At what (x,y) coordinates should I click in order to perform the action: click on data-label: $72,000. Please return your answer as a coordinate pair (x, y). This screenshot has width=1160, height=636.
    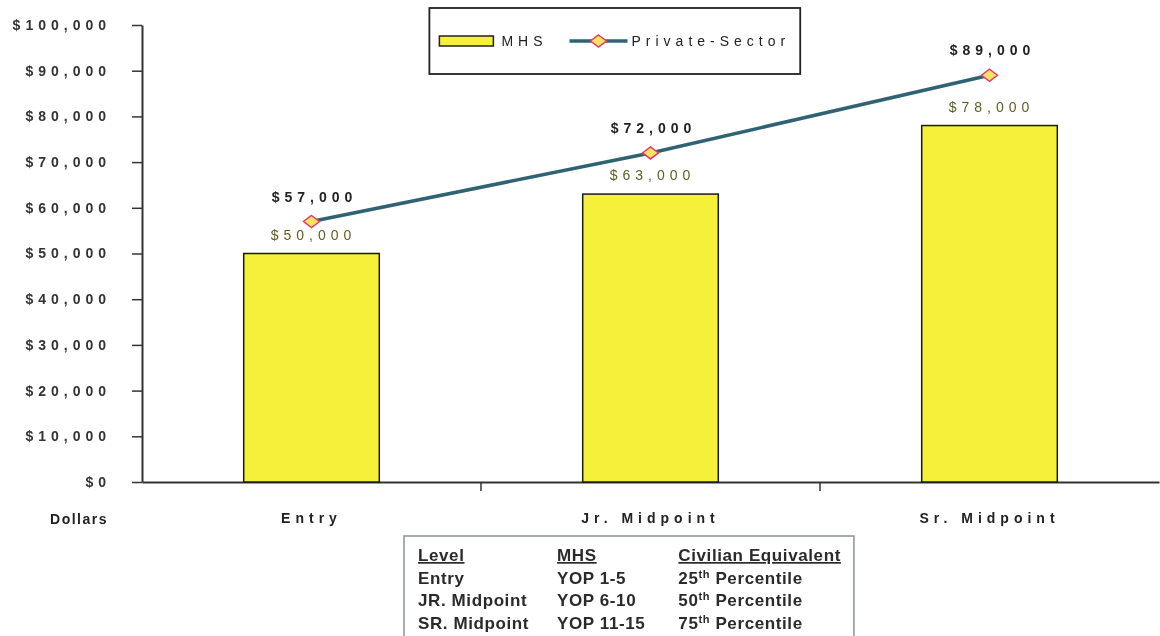
    Looking at the image, I should click on (653, 127).